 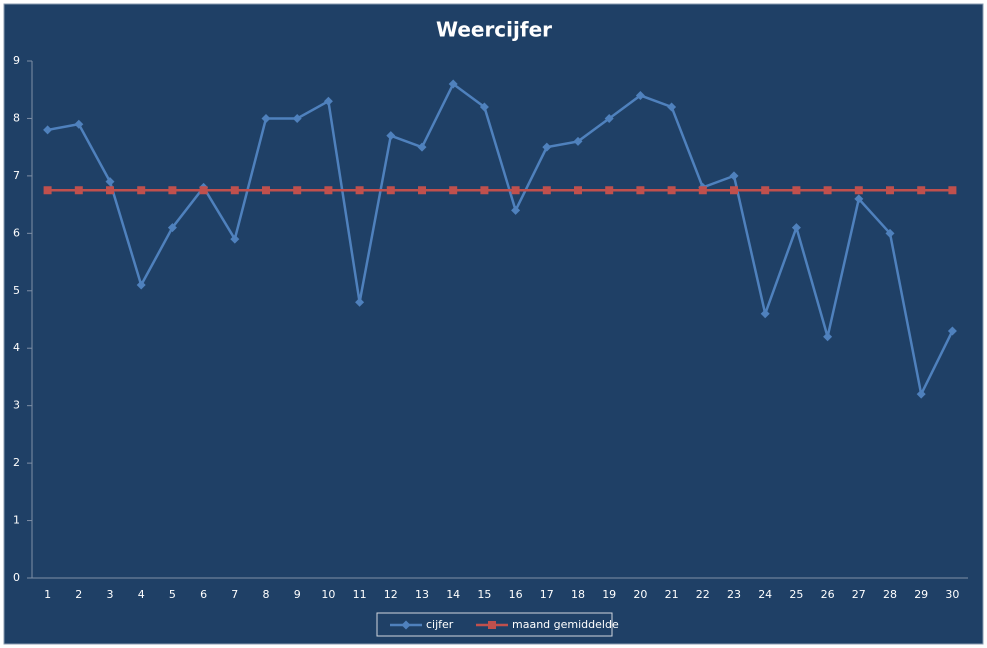 What do you see at coordinates (640, 594) in the screenshot?
I see `x-tick-label: 20` at bounding box center [640, 594].